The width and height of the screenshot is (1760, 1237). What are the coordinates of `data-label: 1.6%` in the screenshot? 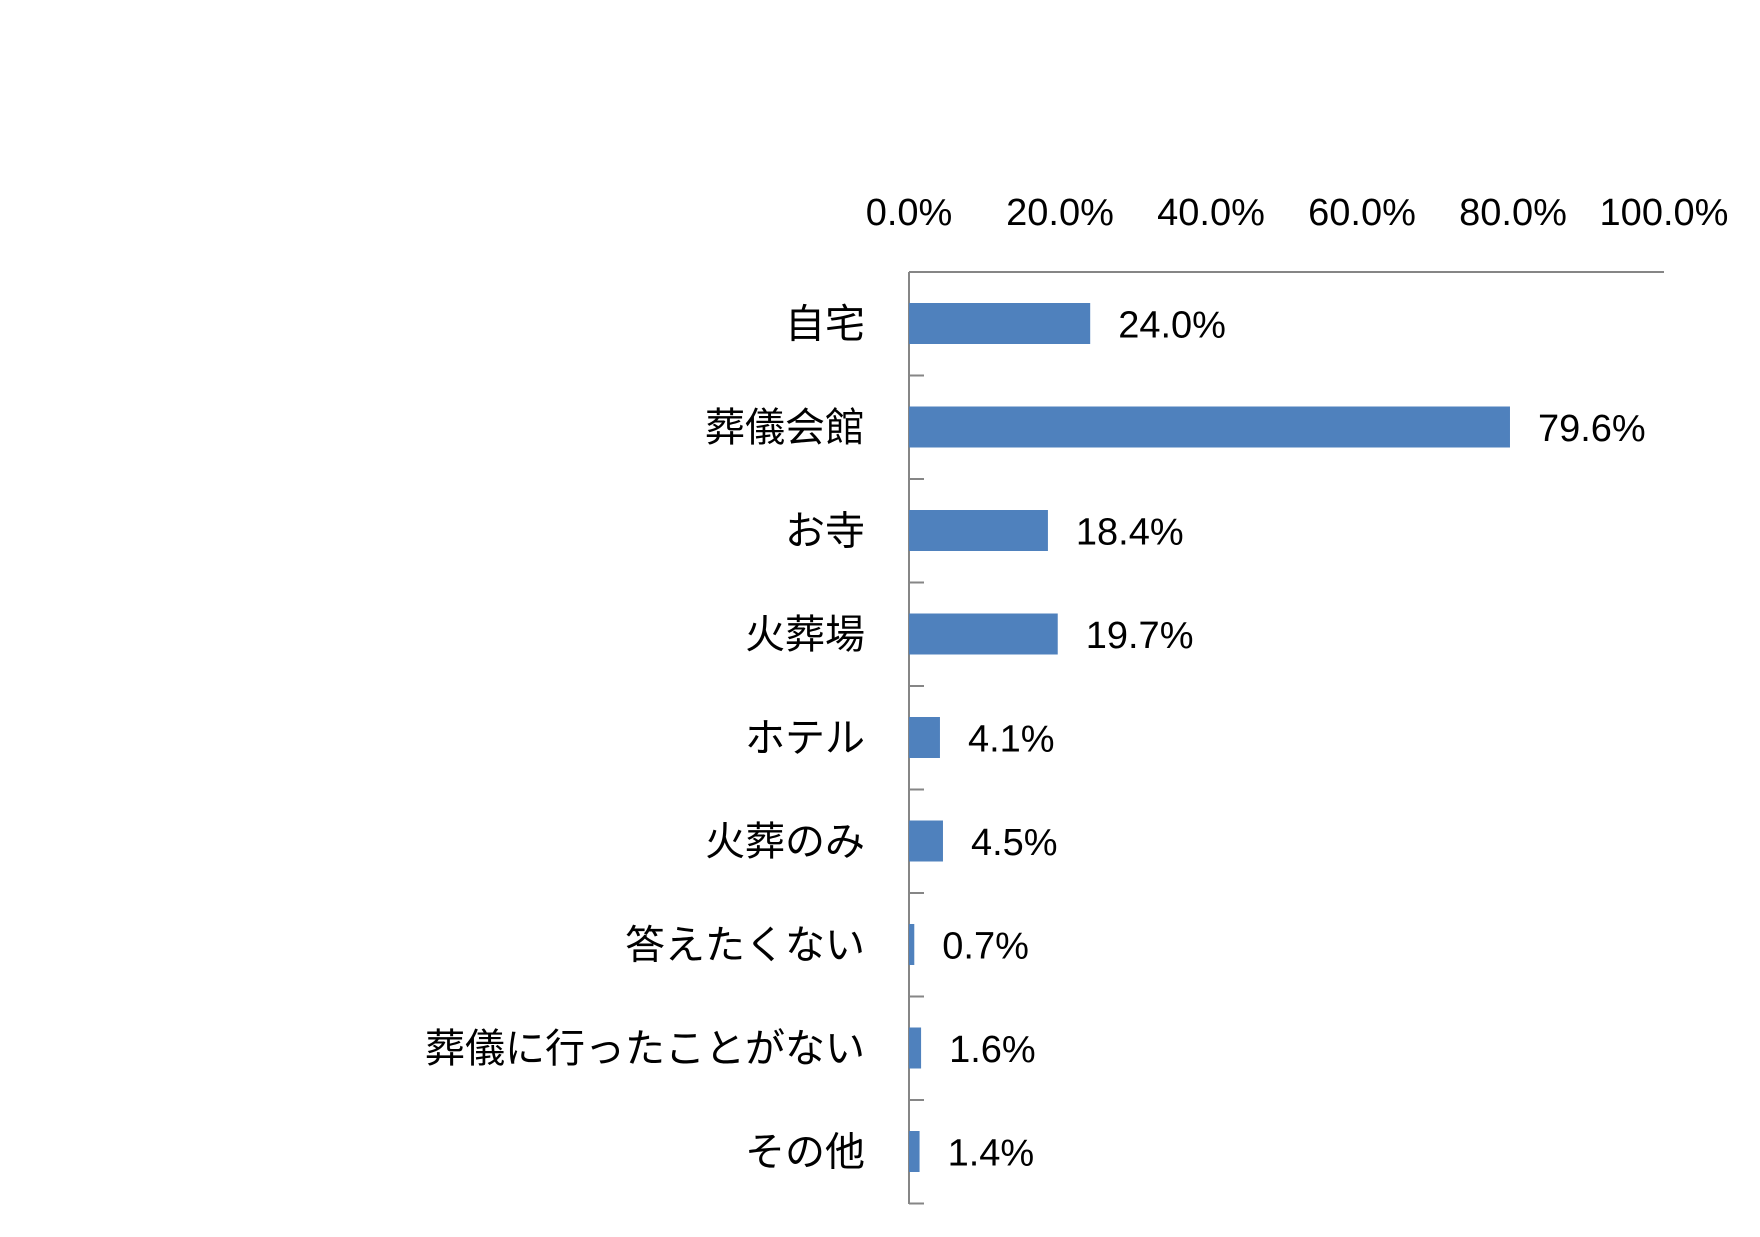 It's located at (992, 1050).